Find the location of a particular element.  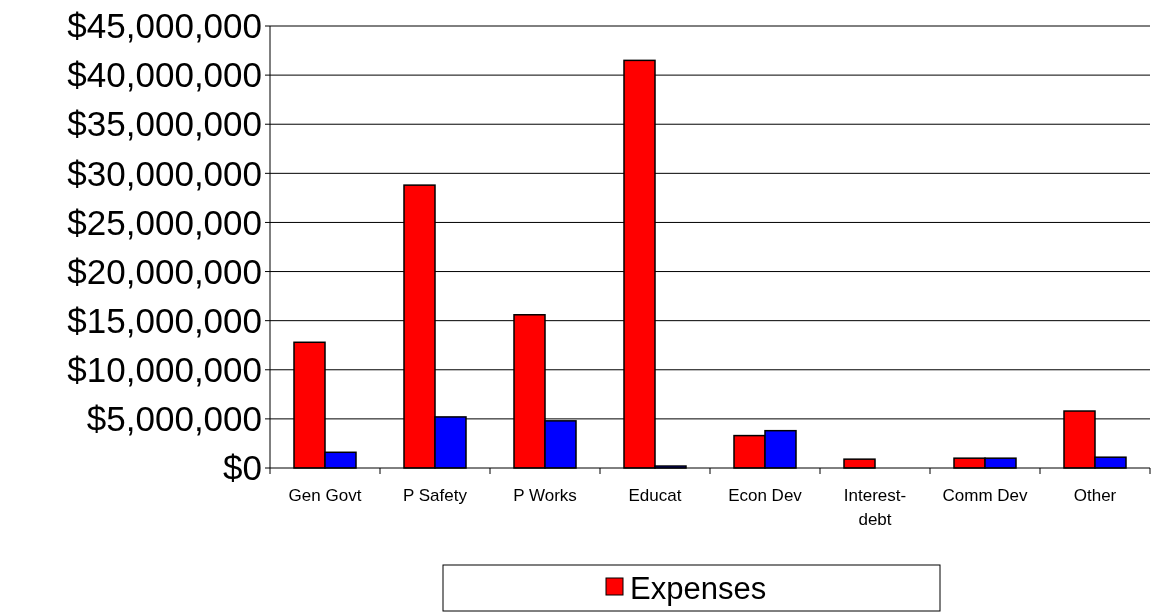

y-tick-label: $45,000,000 is located at coordinates (164, 26).